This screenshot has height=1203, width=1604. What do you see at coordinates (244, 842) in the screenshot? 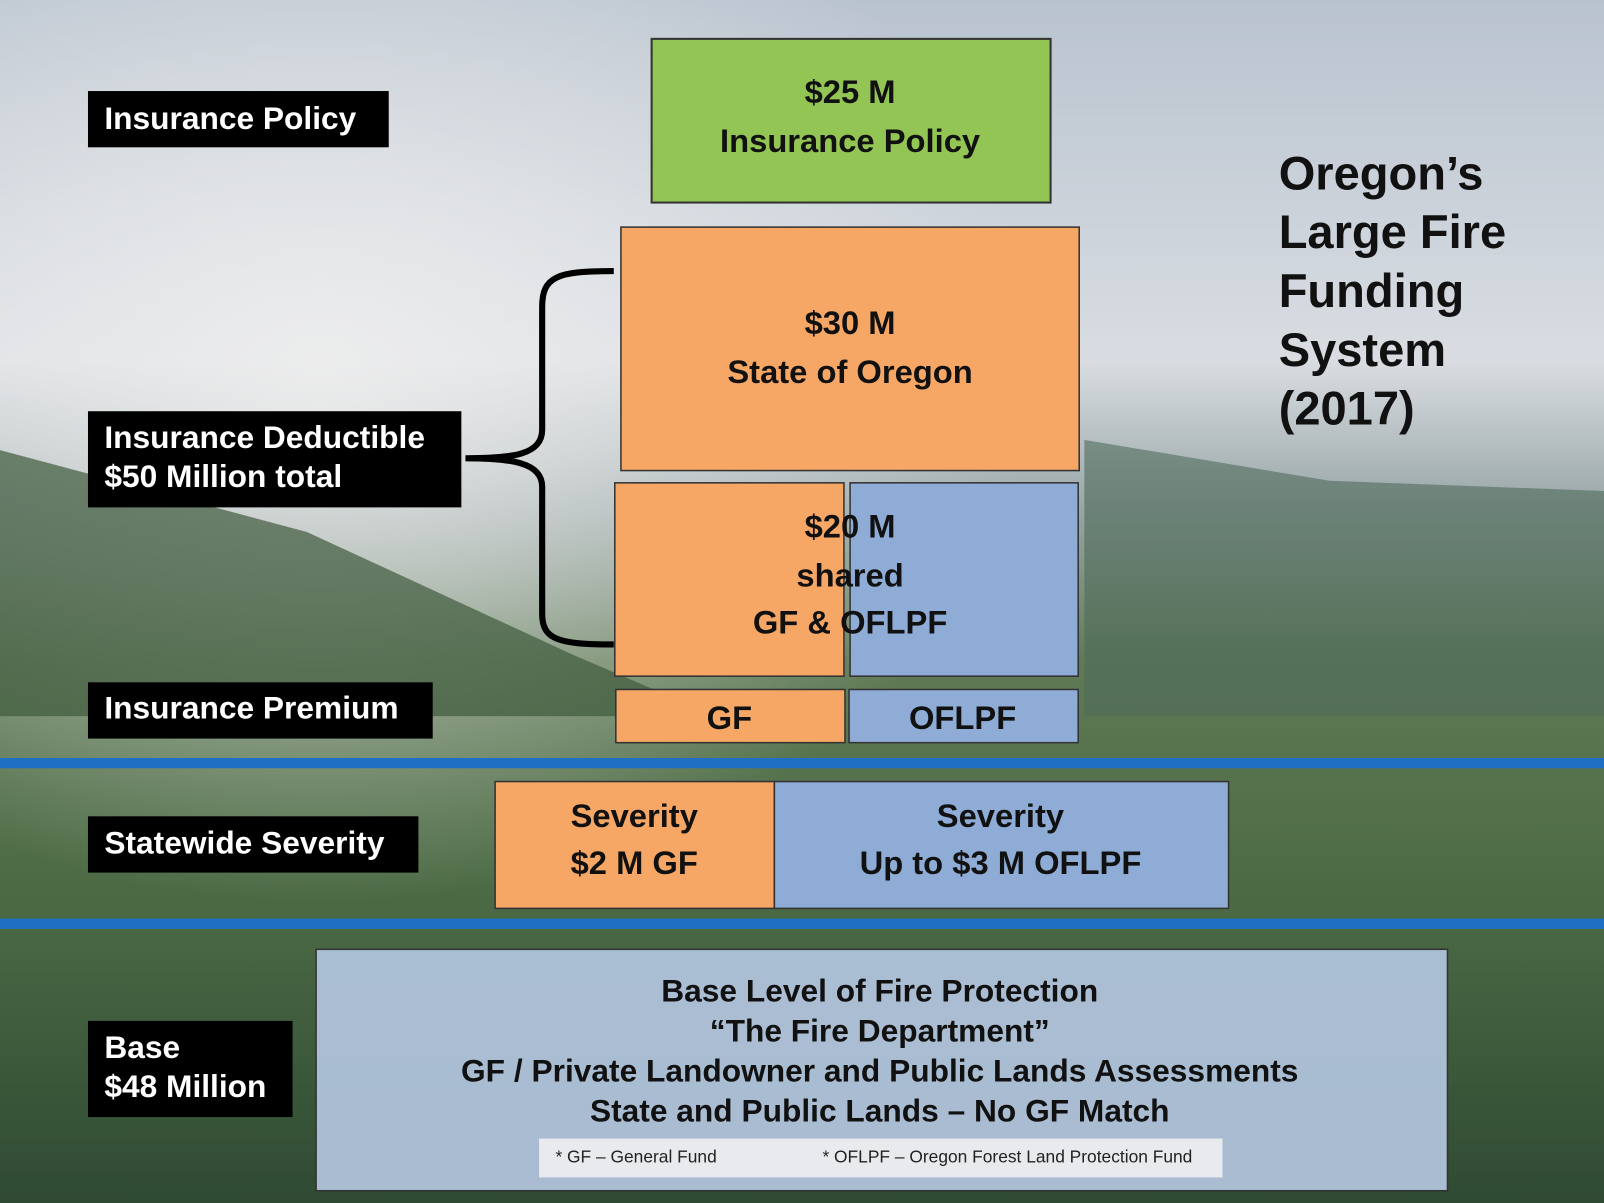
I see `level-label: Statewide Severity` at bounding box center [244, 842].